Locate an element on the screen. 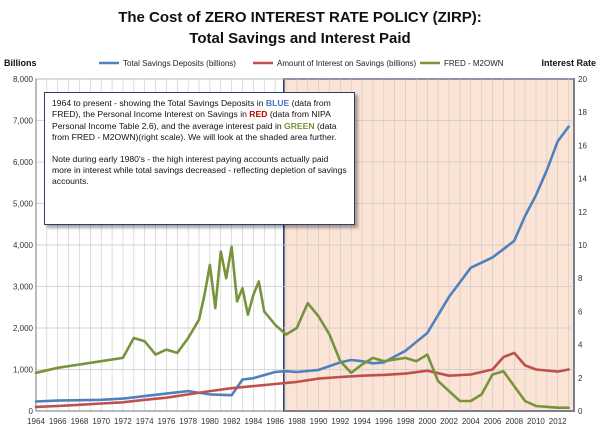  left-tick-label: 4,000 is located at coordinates (23, 245).